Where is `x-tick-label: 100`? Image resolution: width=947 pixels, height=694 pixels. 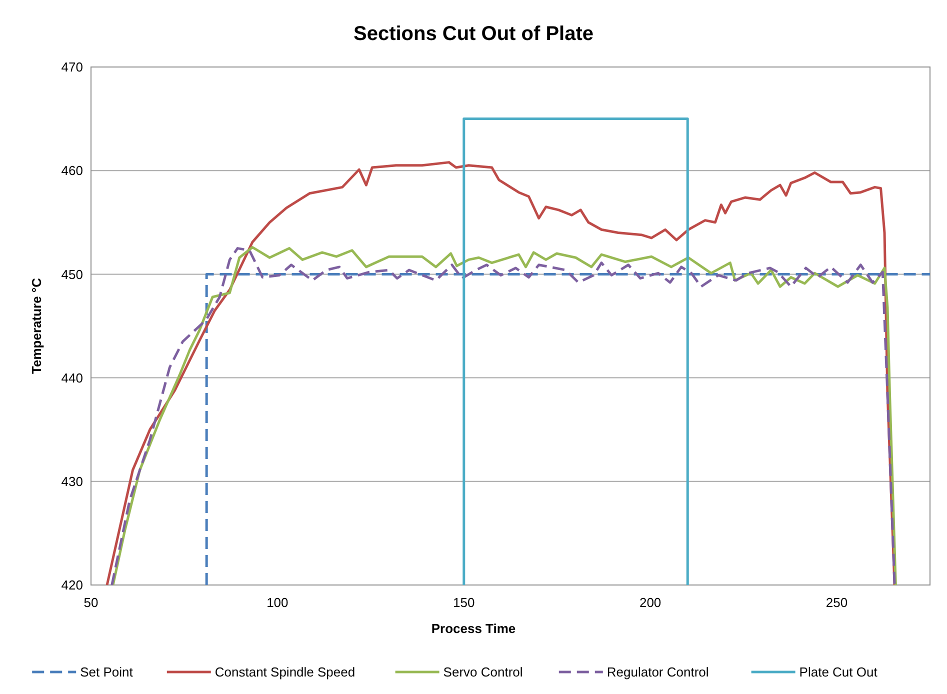
x-tick-label: 100 is located at coordinates (277, 602).